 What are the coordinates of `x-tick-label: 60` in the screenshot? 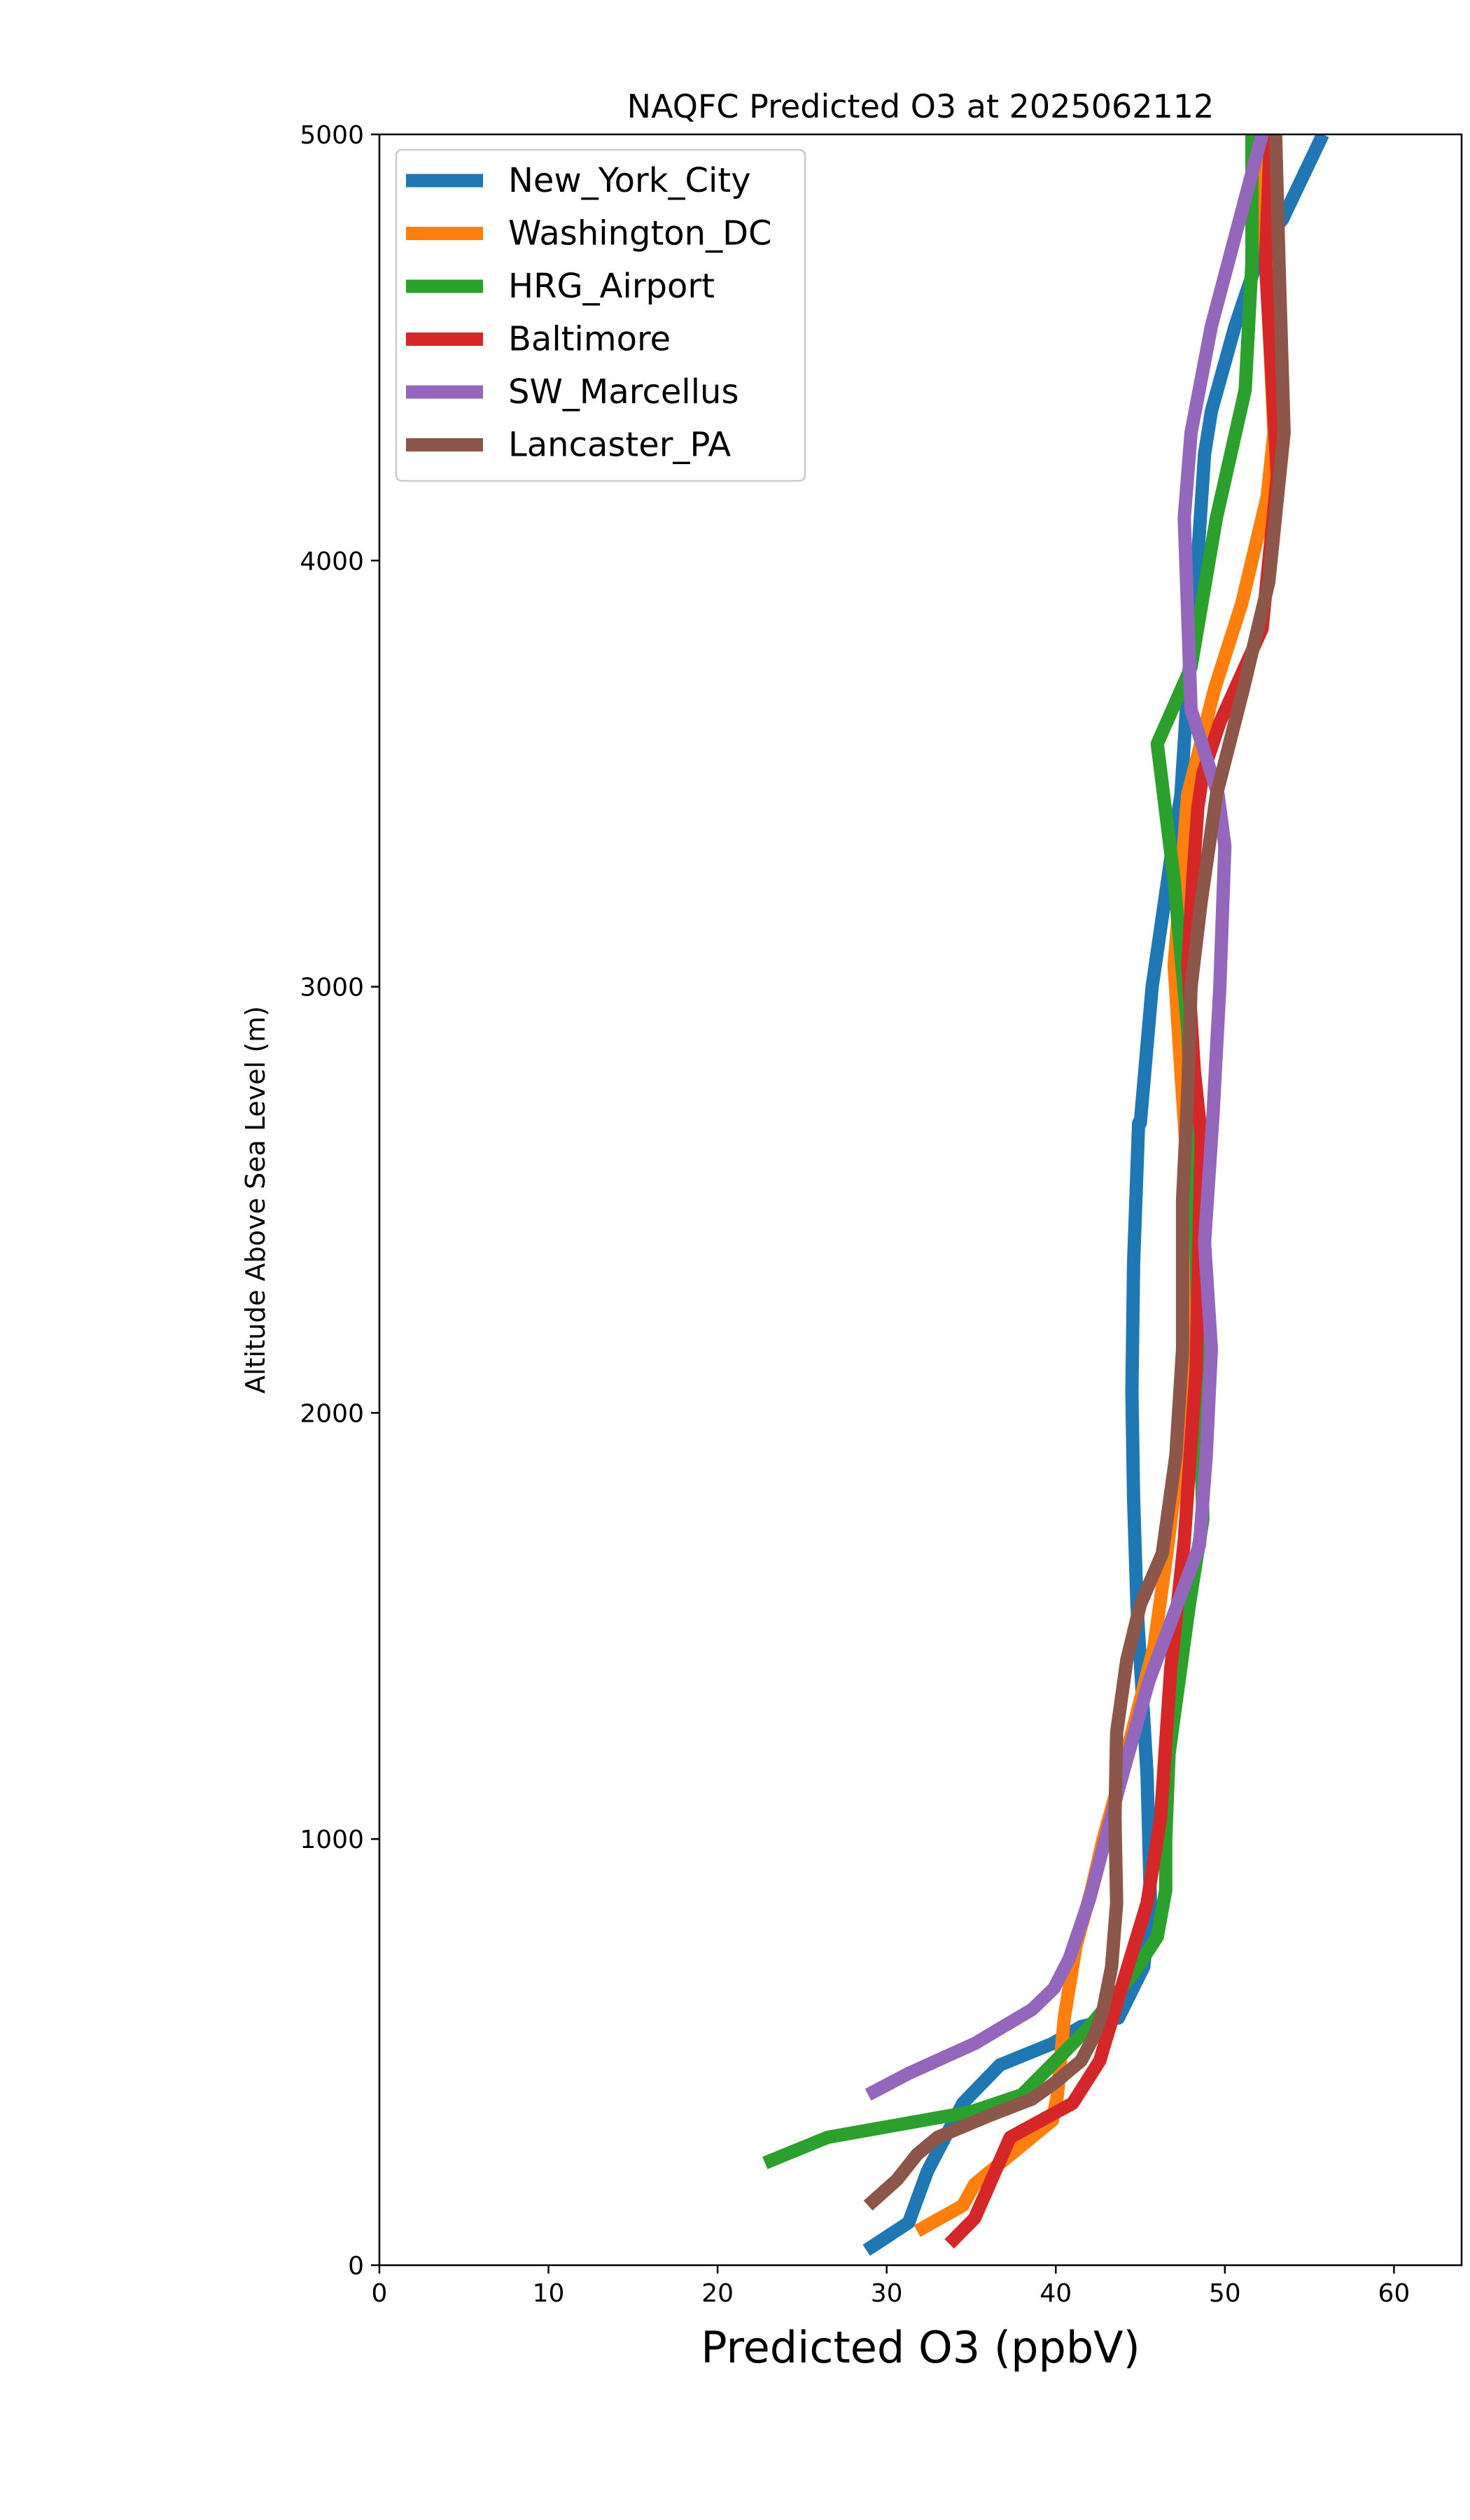 It's located at (1394, 2293).